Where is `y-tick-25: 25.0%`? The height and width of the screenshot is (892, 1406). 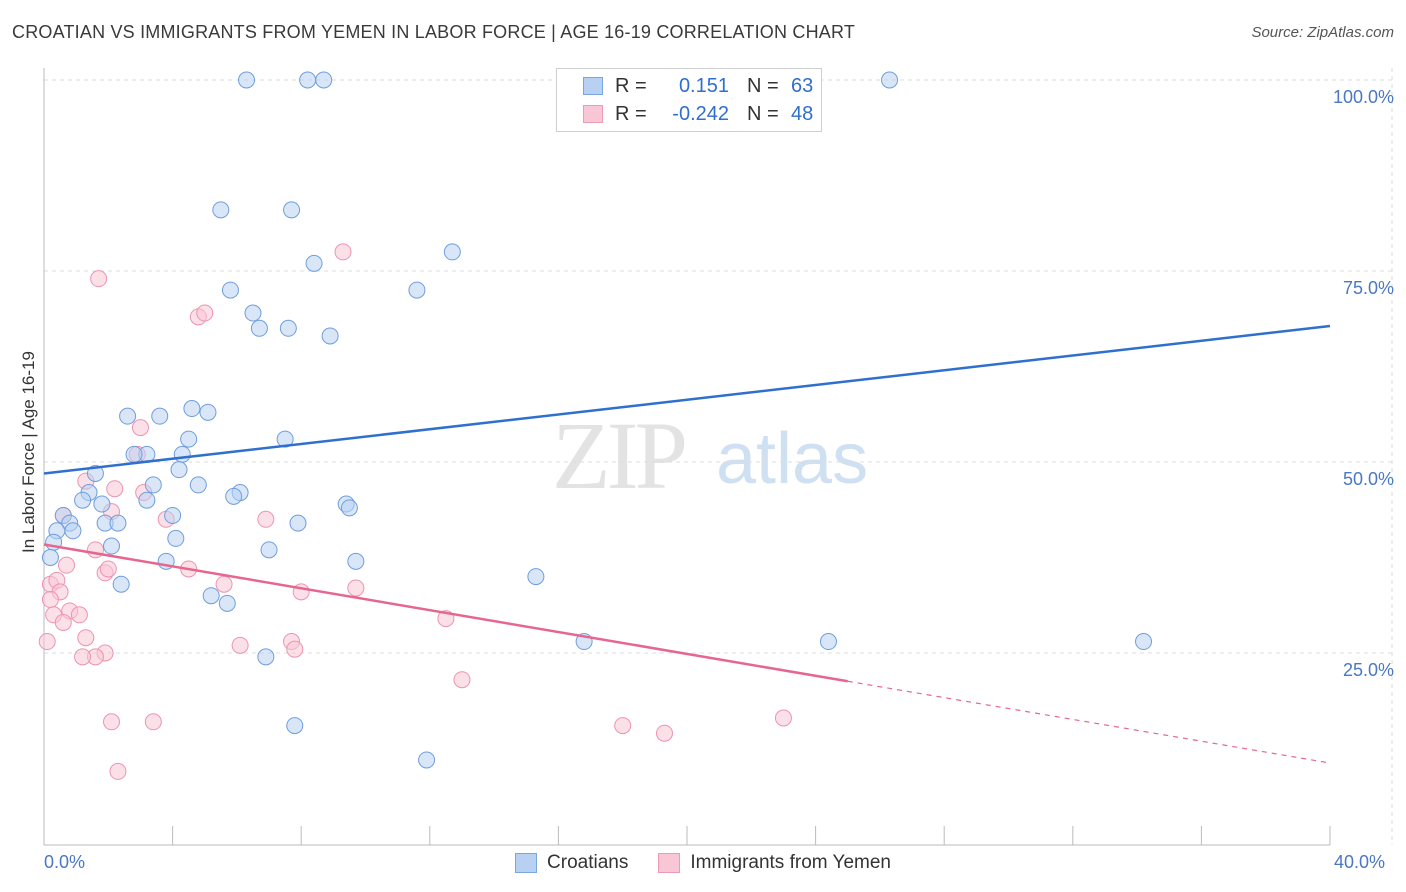 y-tick-25: 25.0% is located at coordinates (1368, 670).